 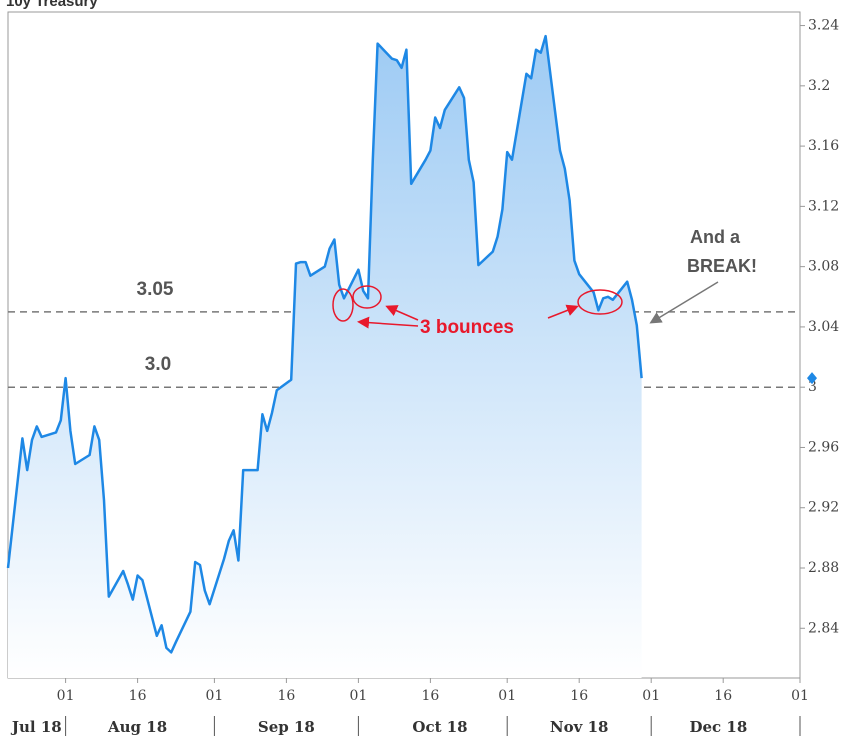 What do you see at coordinates (715, 237) in the screenshot?
I see `annotation: And a` at bounding box center [715, 237].